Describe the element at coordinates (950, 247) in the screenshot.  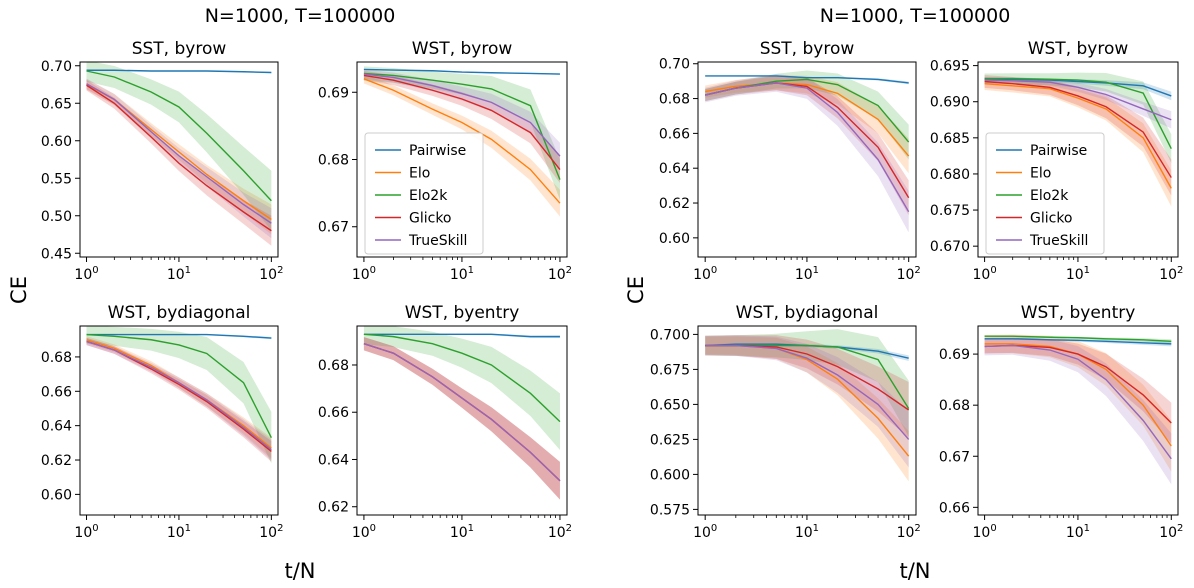
I see `y-tick-label: 0.670` at that location.